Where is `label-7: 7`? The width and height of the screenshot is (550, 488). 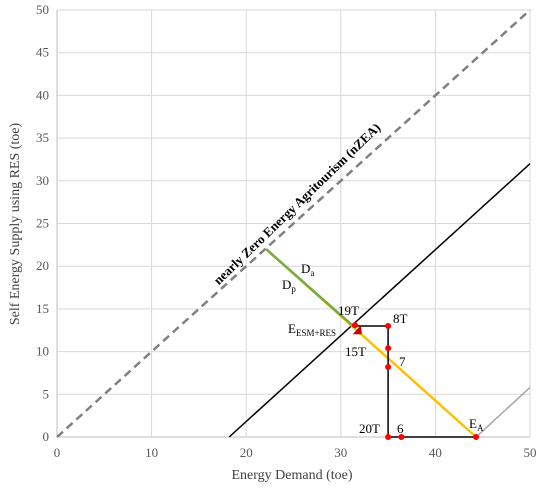
label-7: 7 is located at coordinates (402, 361).